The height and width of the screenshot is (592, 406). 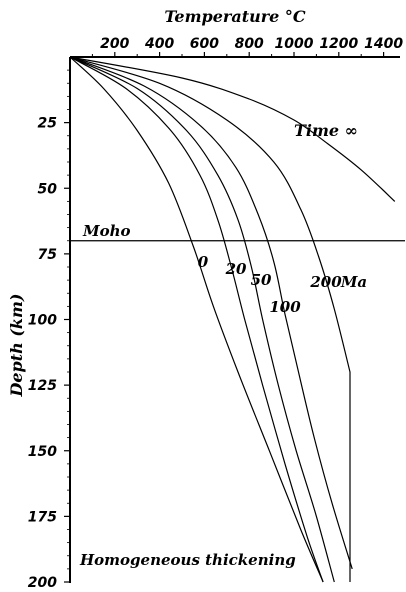 What do you see at coordinates (42, 583) in the screenshot?
I see `y-tick-label: 200` at bounding box center [42, 583].